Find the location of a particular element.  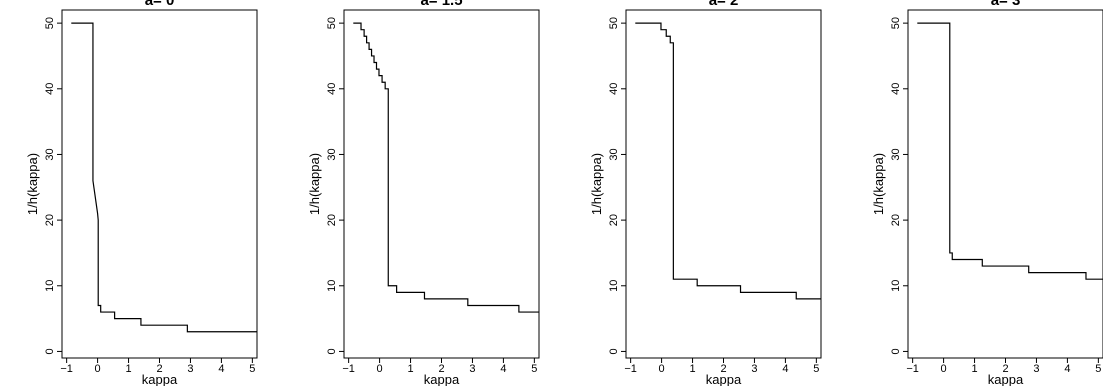

panel-title: a= 2 is located at coordinates (724, 4).